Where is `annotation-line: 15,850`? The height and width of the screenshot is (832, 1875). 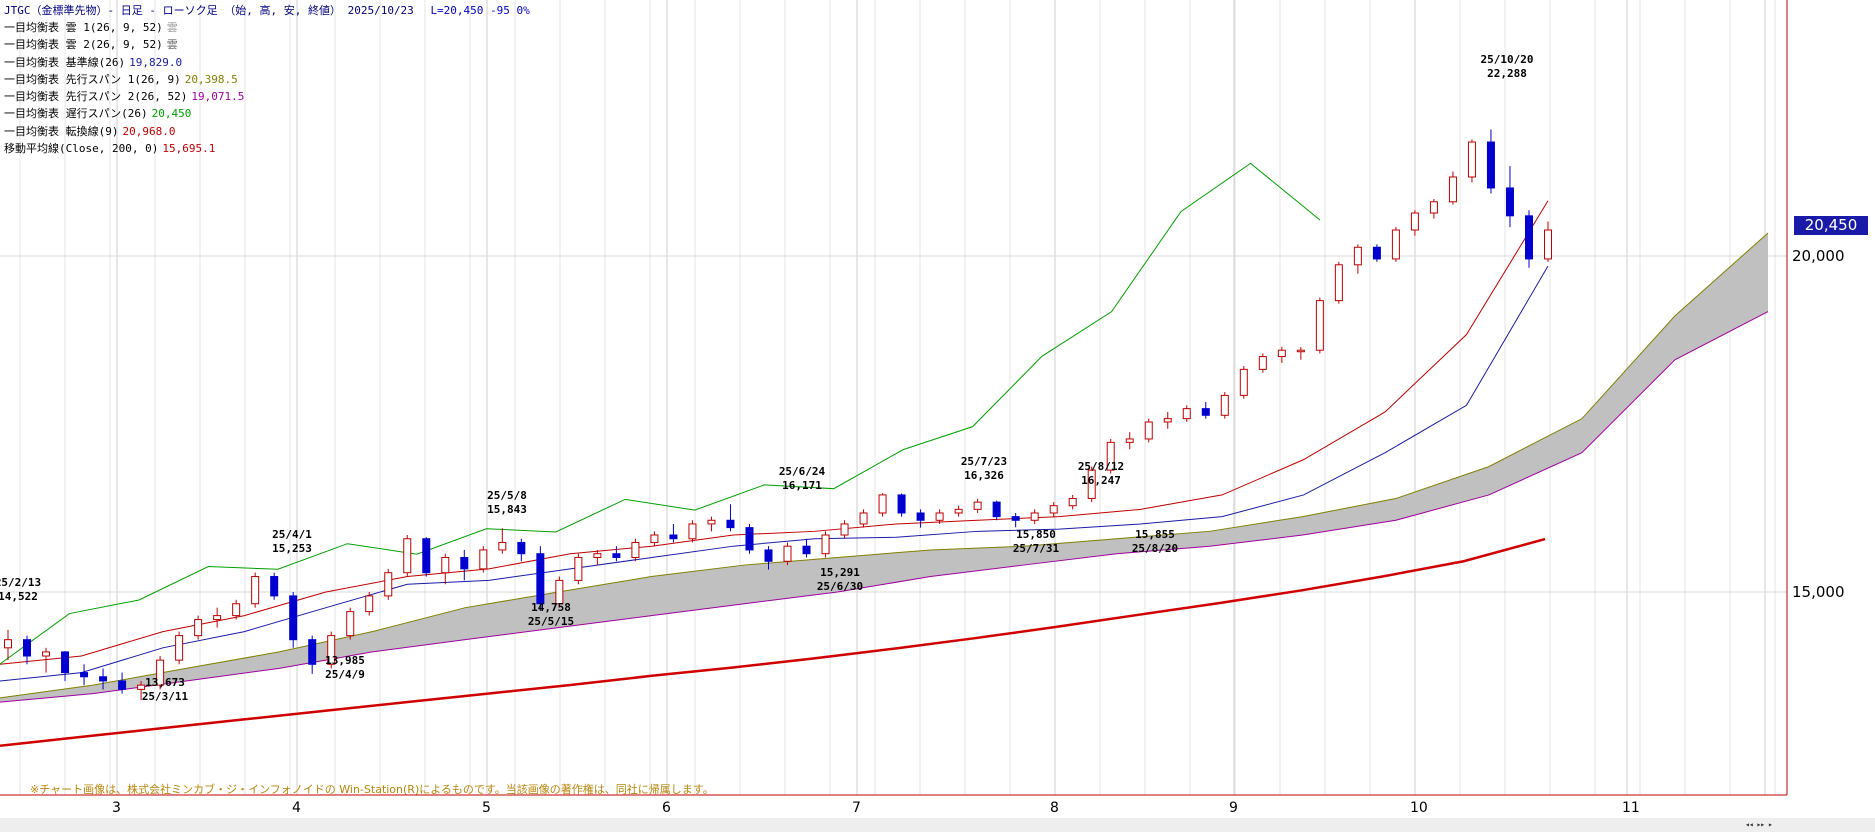 annotation-line: 15,850 is located at coordinates (1036, 534).